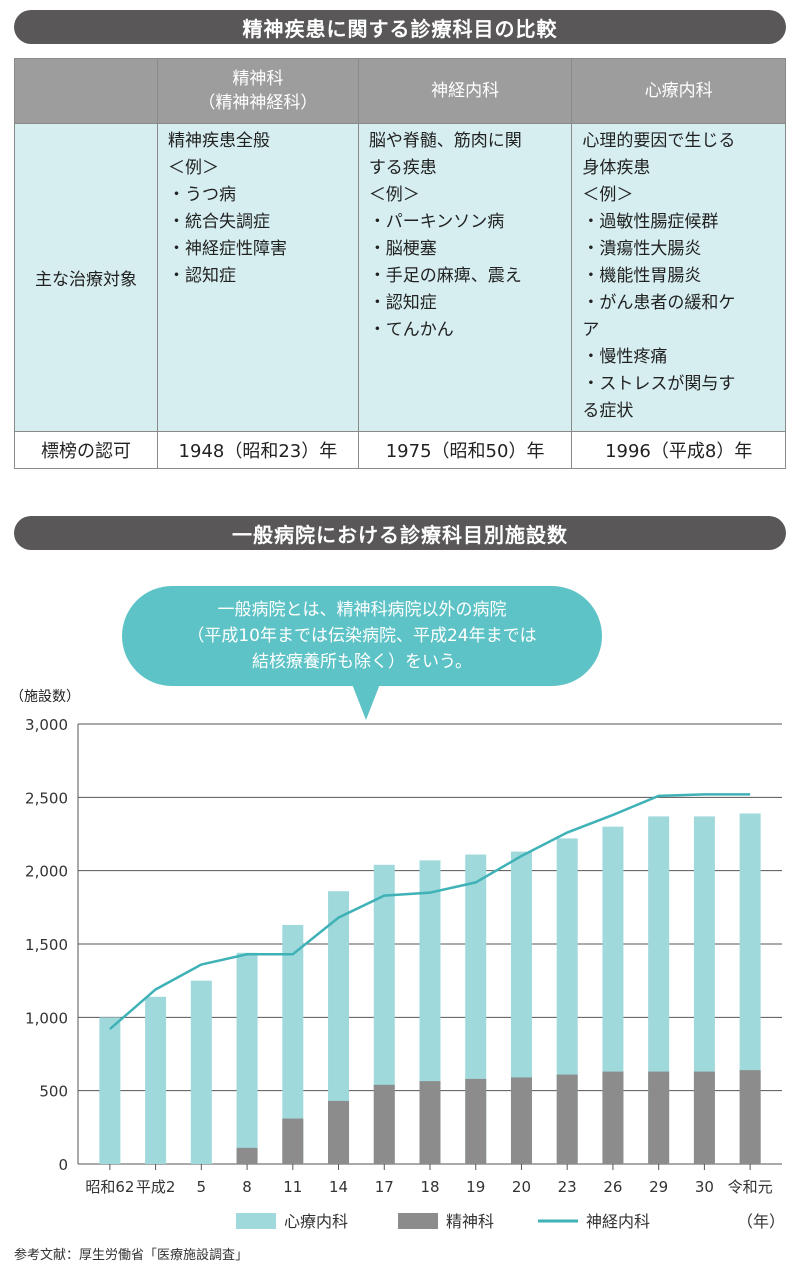 This screenshot has width=800, height=1273. Describe the element at coordinates (258, 91) in the screenshot. I see `header-psychiatry: 精神科 （精神神経科）` at that location.